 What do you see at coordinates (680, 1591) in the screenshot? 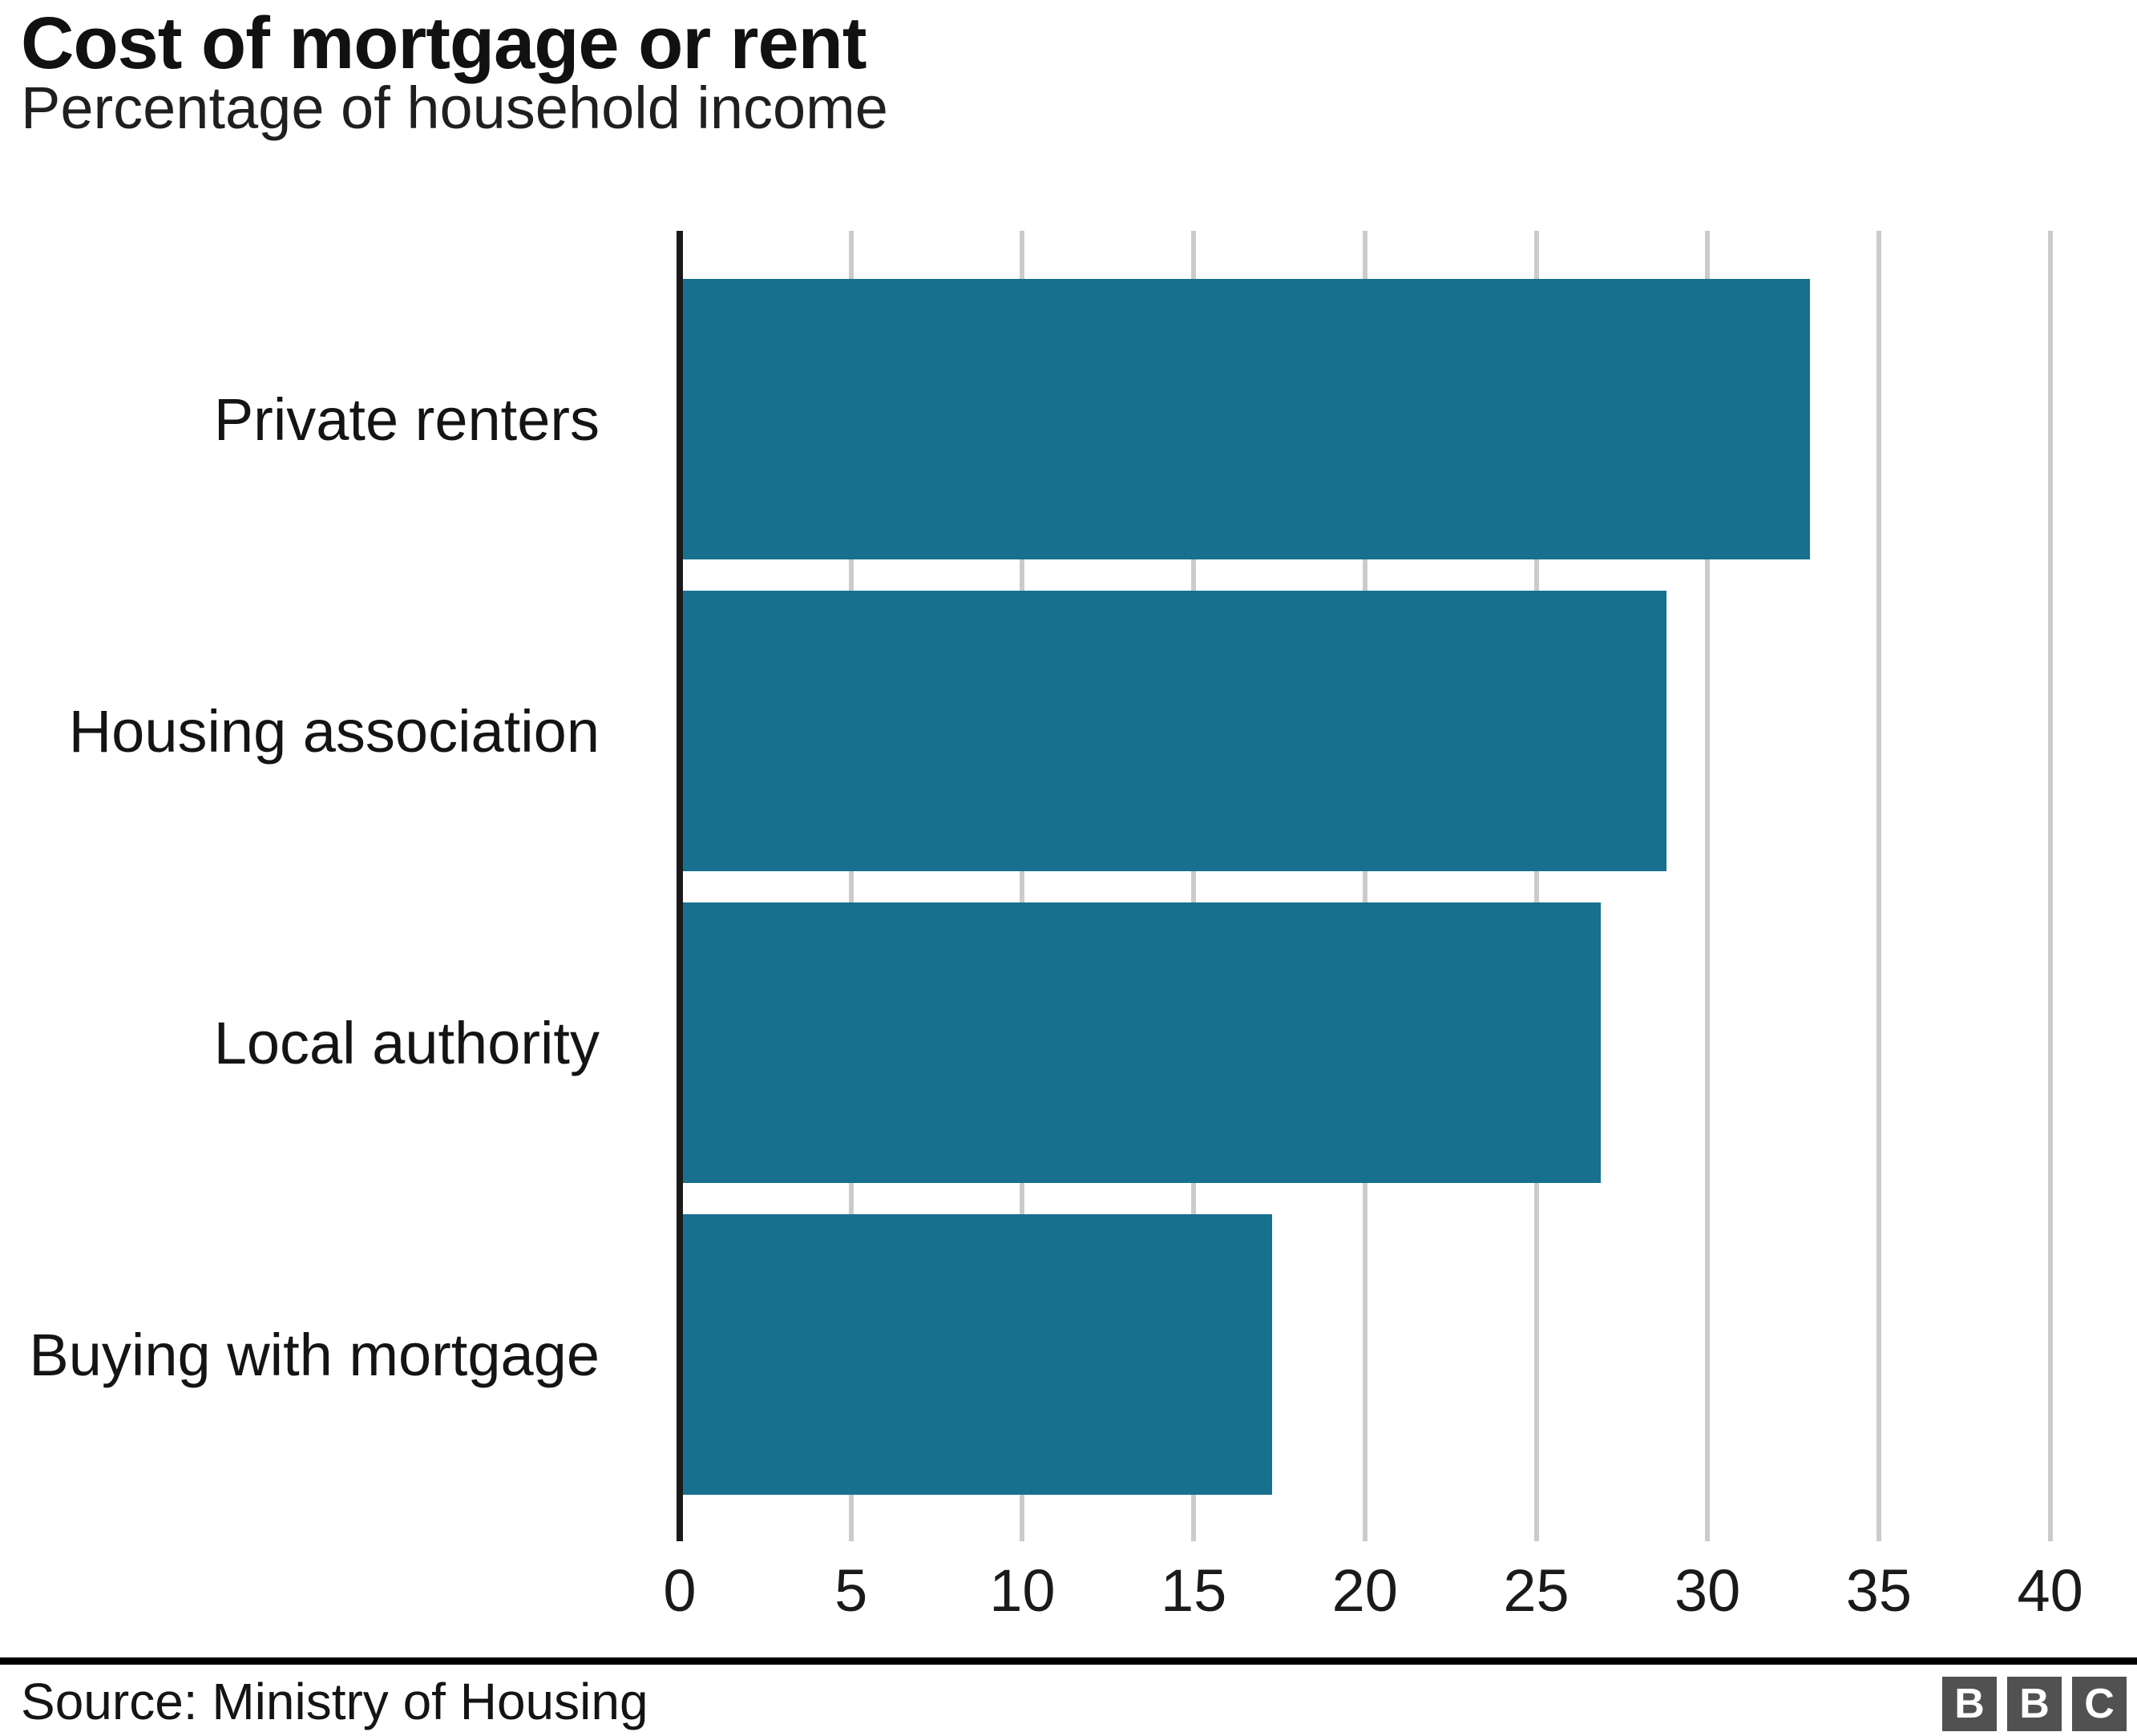
I see `x-tick-label: 0` at bounding box center [680, 1591].